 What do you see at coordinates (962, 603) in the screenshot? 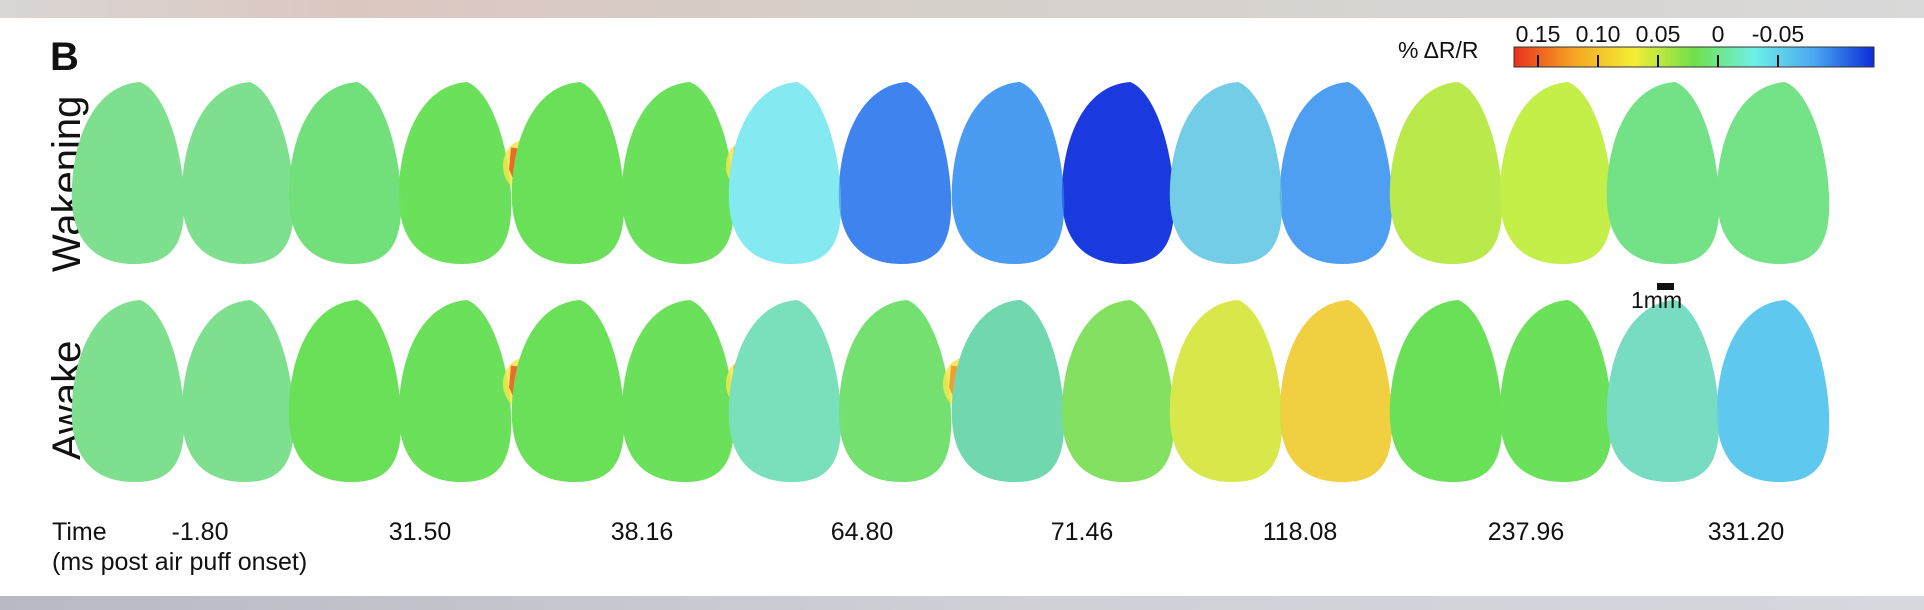
I see `bottom-border-band` at bounding box center [962, 603].